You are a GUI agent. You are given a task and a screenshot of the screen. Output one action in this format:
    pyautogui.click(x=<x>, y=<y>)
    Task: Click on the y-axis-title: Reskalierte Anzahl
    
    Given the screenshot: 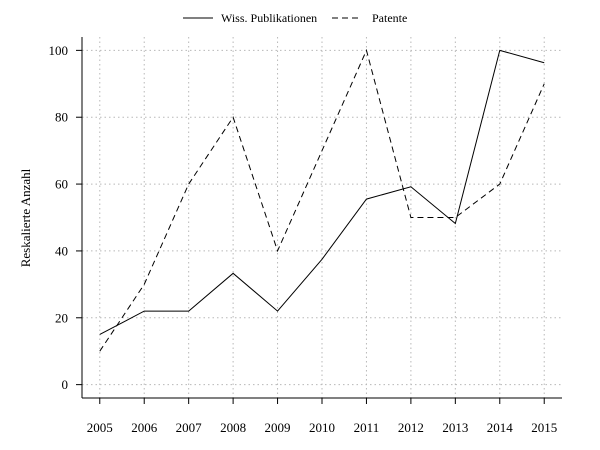 What is the action you would take?
    pyautogui.click(x=25, y=217)
    